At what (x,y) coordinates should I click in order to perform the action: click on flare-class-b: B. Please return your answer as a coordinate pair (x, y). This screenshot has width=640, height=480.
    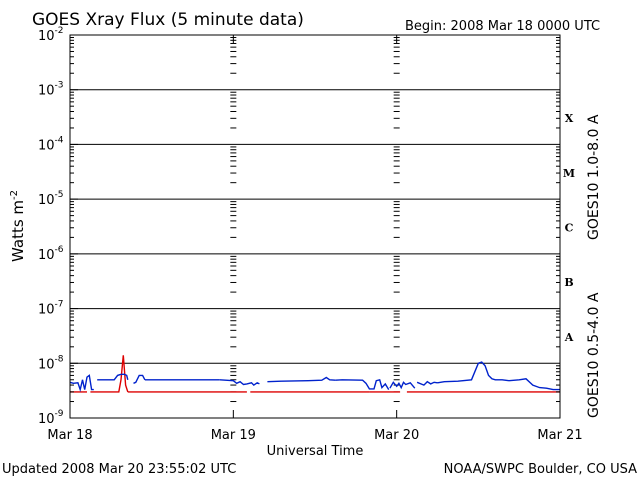
    Looking at the image, I should click on (568, 282).